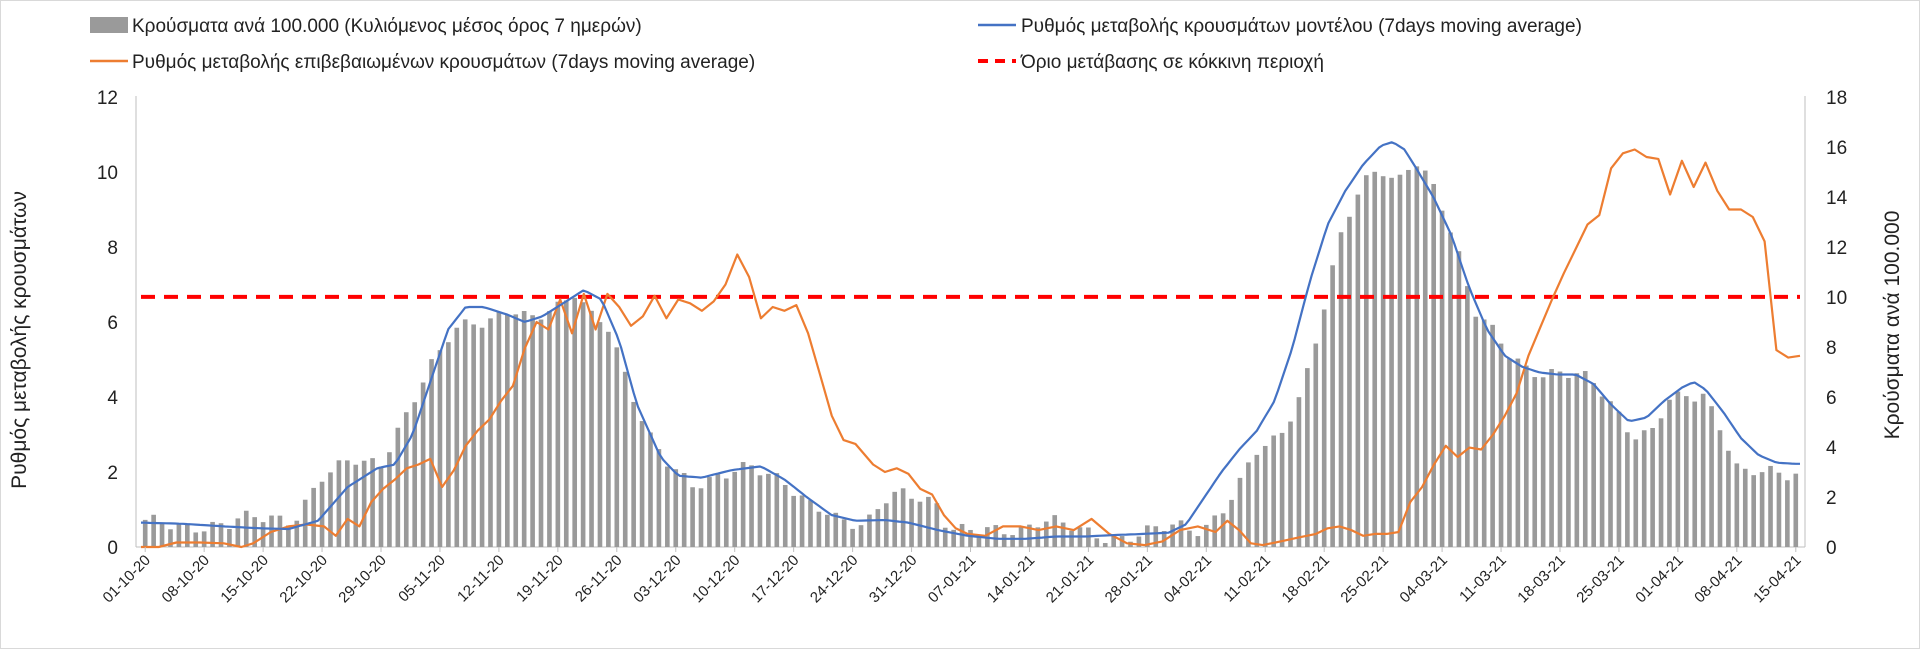 This screenshot has height=649, width=1920. What do you see at coordinates (112, 323) in the screenshot?
I see `y-left-tick-6: 6` at bounding box center [112, 323].